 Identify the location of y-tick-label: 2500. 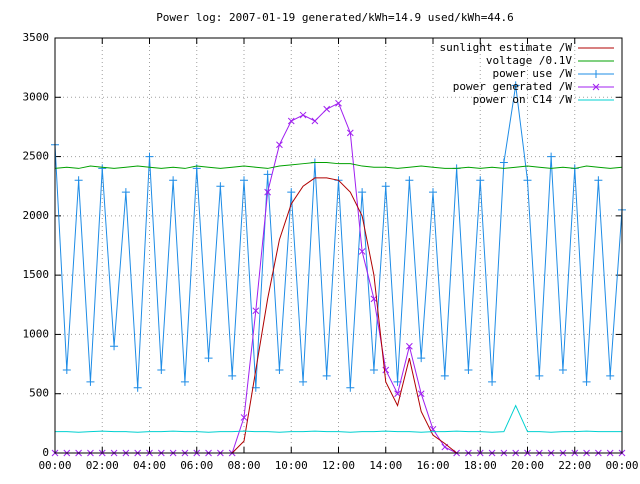
(36, 156).